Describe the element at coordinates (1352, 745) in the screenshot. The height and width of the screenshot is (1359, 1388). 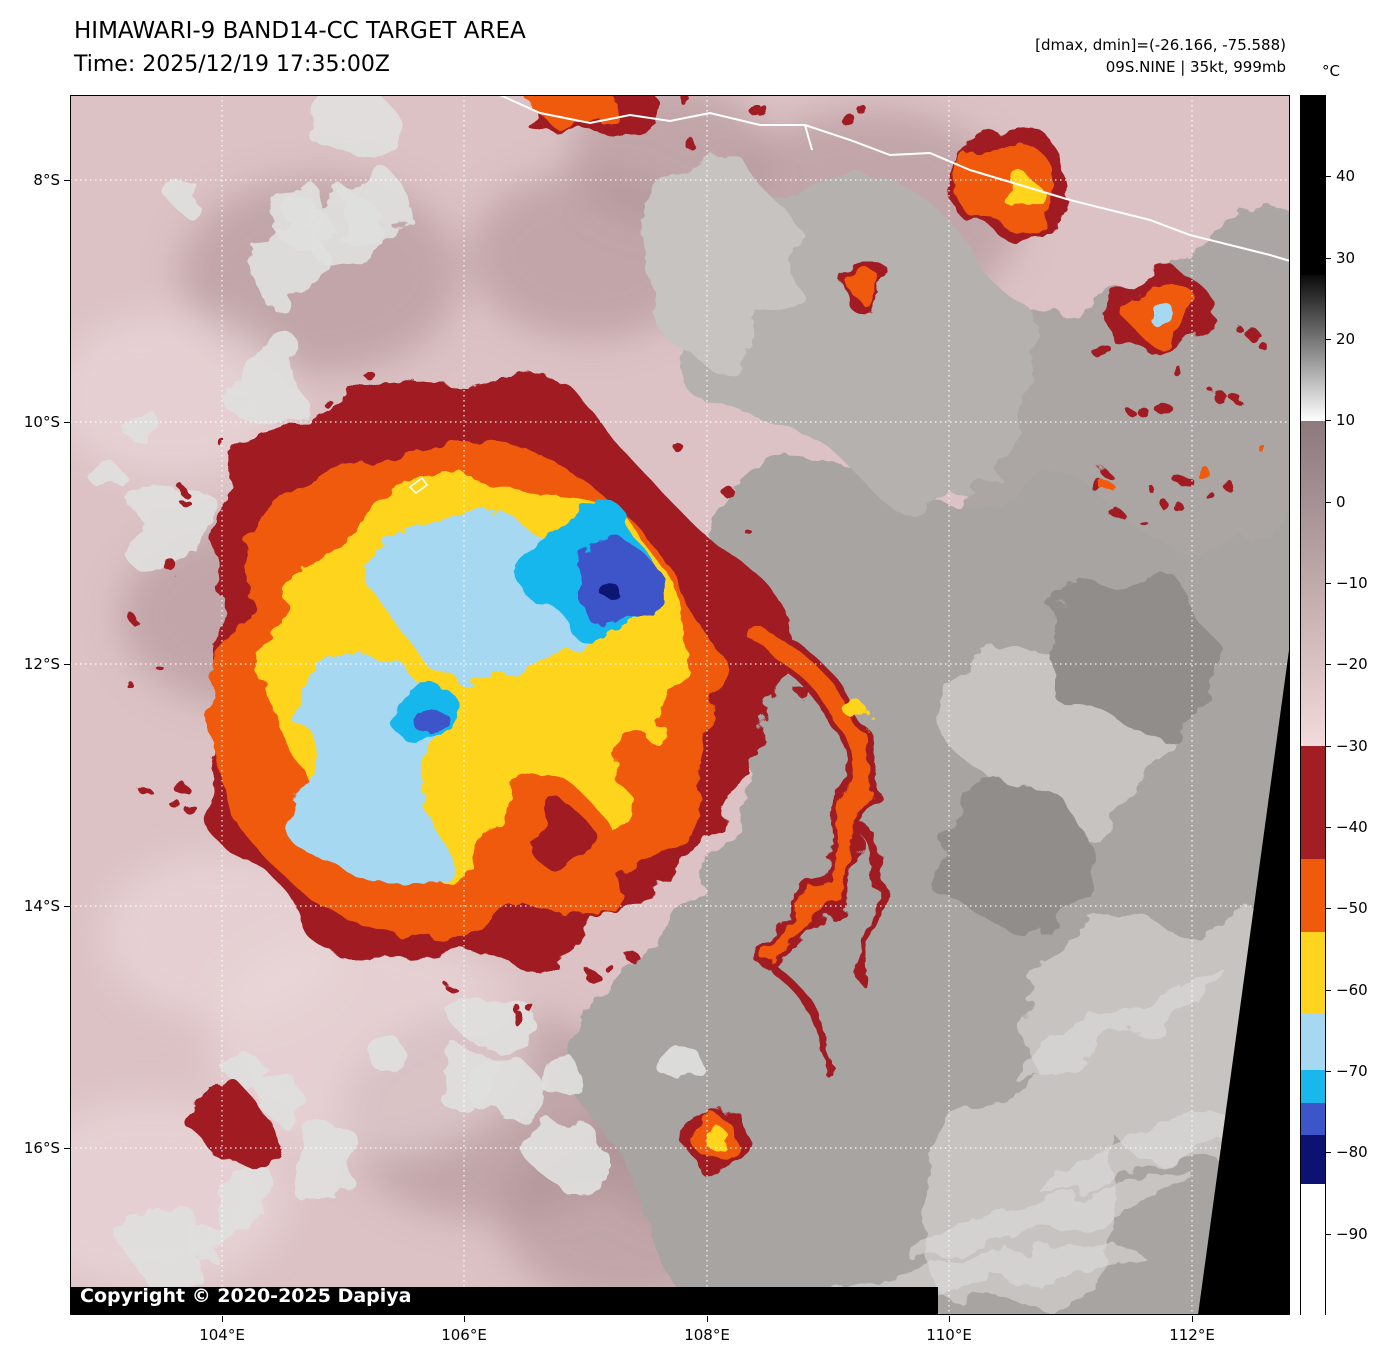
I see `colorbar-tick-label: −30` at that location.